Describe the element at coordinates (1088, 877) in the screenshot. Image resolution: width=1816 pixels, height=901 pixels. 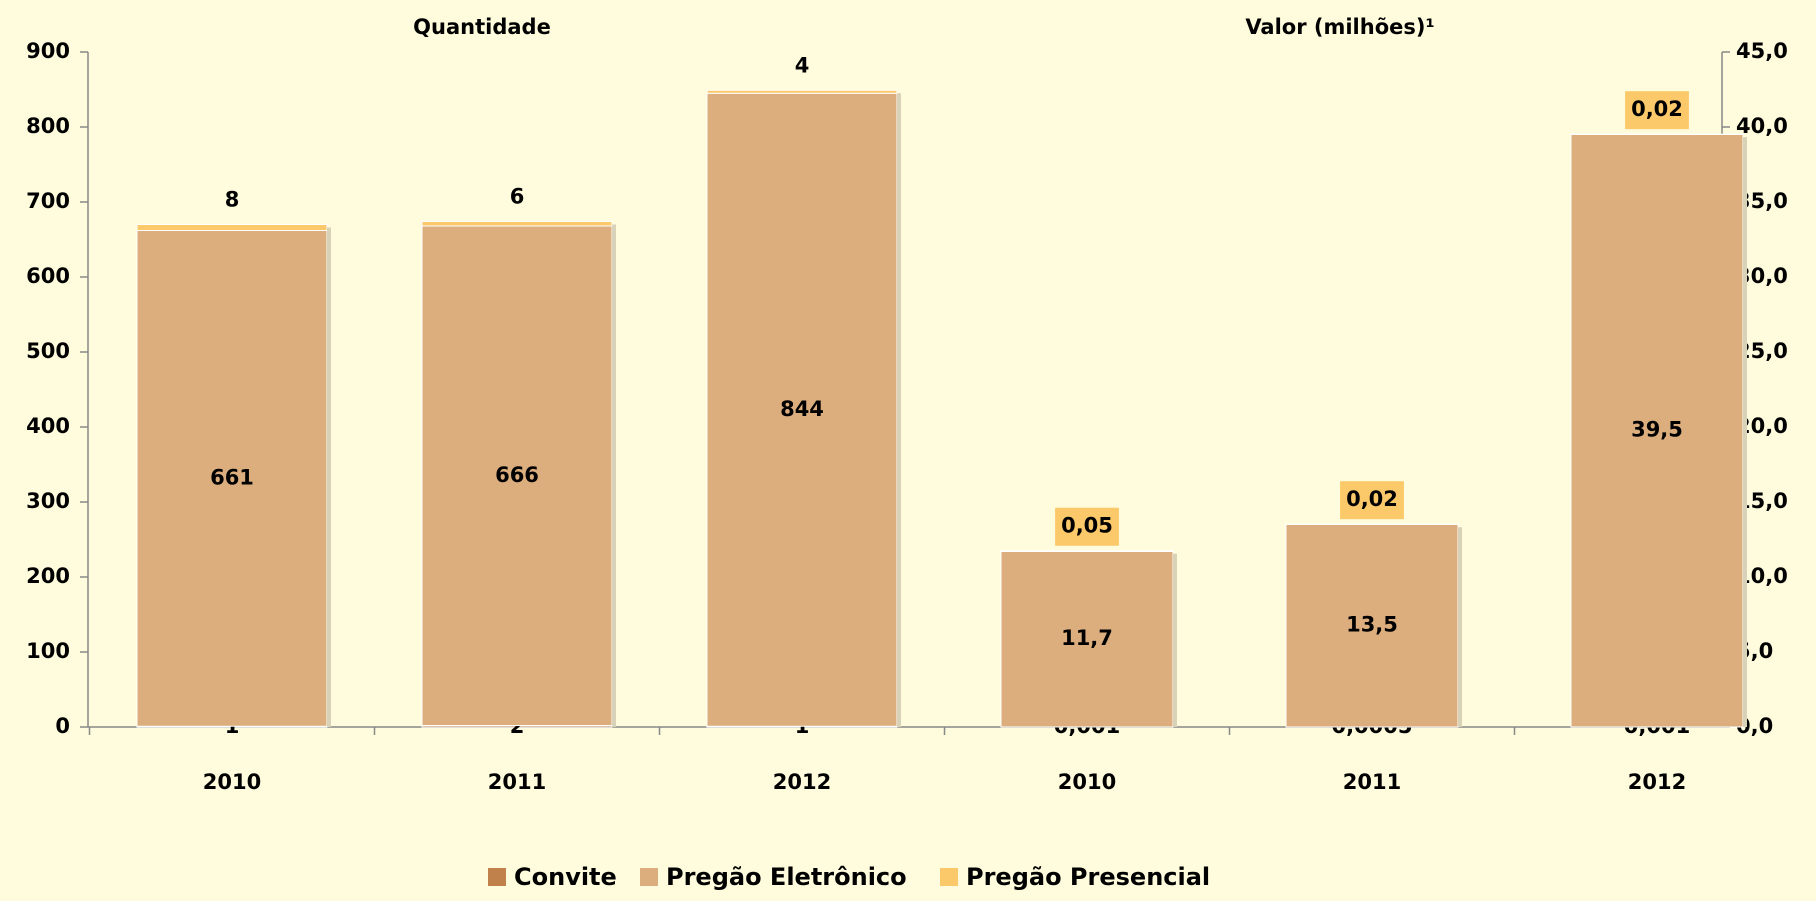
I see `legend-label: Pregão Presencial` at that location.